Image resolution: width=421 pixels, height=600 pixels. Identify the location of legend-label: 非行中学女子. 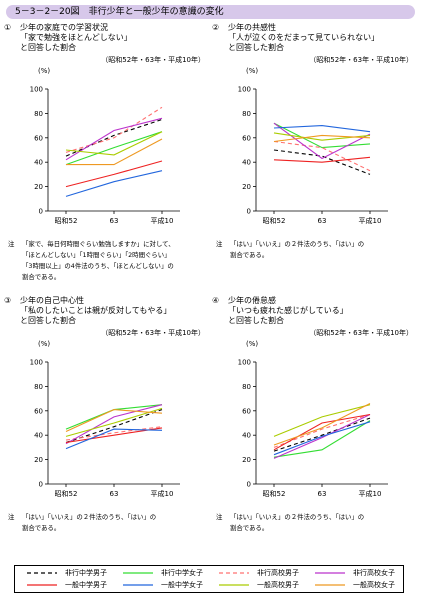
(182, 573).